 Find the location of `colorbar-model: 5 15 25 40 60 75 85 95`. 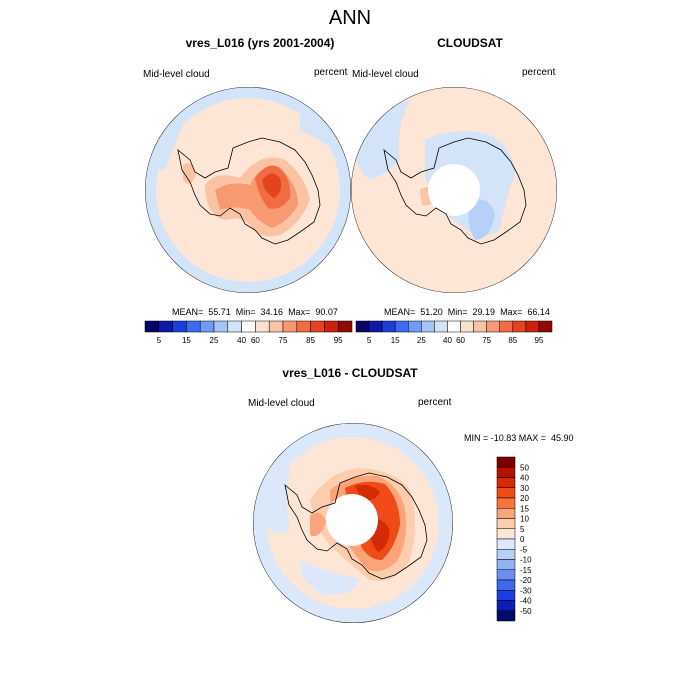

colorbar-model: 5 15 25 40 60 75 85 95 is located at coordinates (248, 332).